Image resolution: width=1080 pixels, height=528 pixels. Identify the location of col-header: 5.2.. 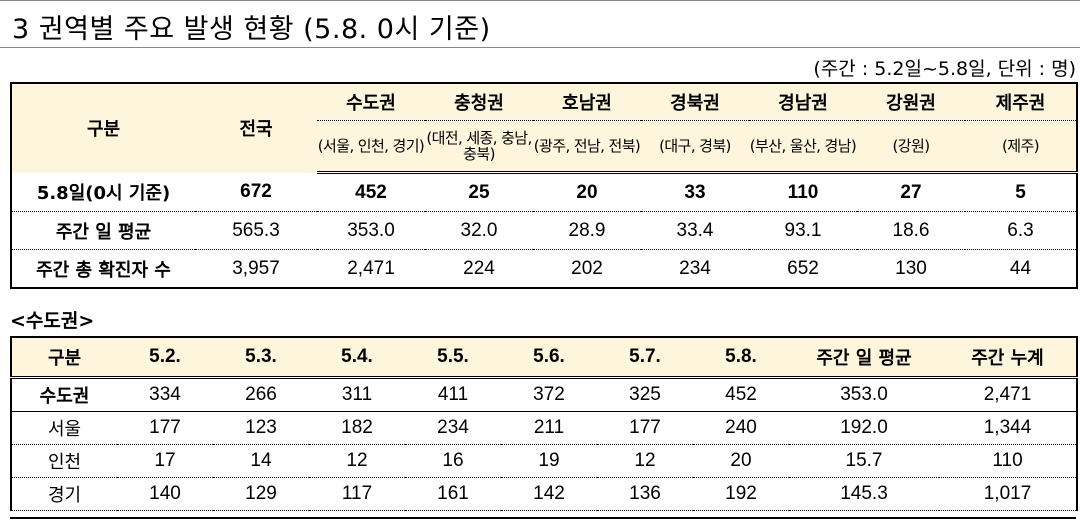
(165, 358).